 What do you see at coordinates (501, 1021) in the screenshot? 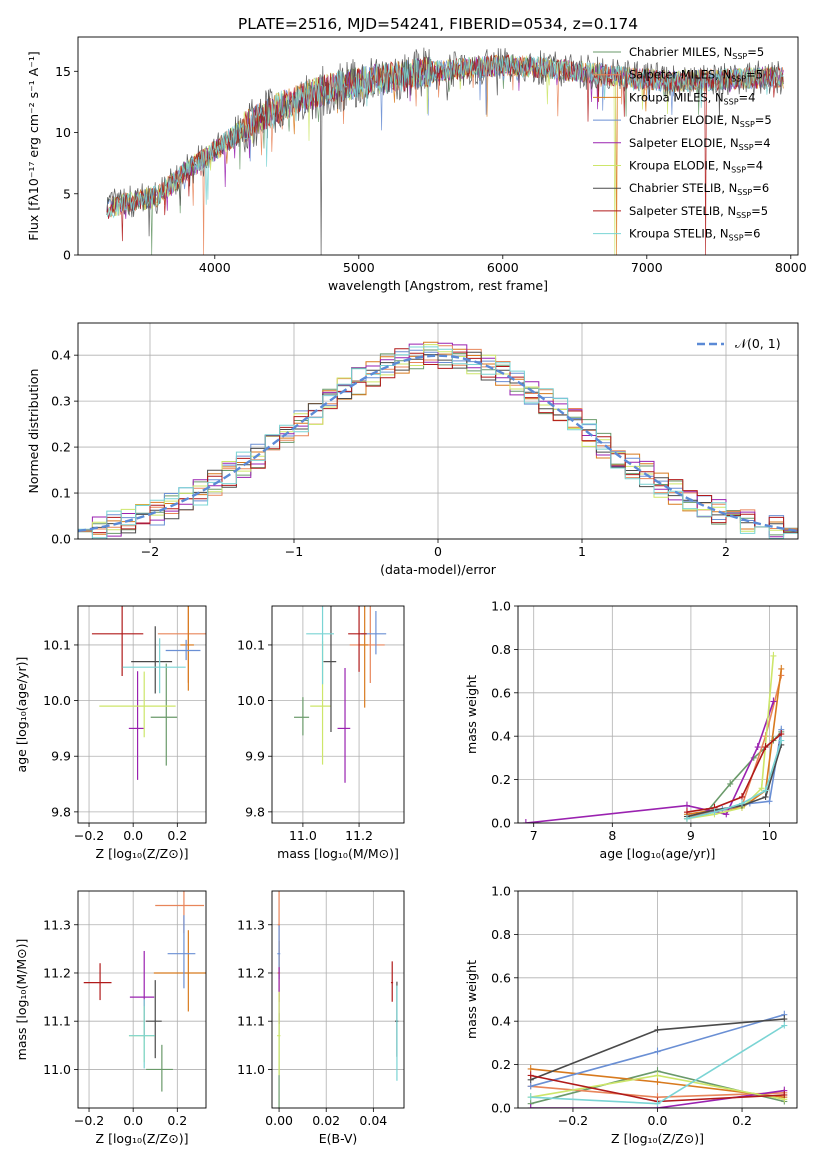
I see `y-tick-label: 0.4` at bounding box center [501, 1021].